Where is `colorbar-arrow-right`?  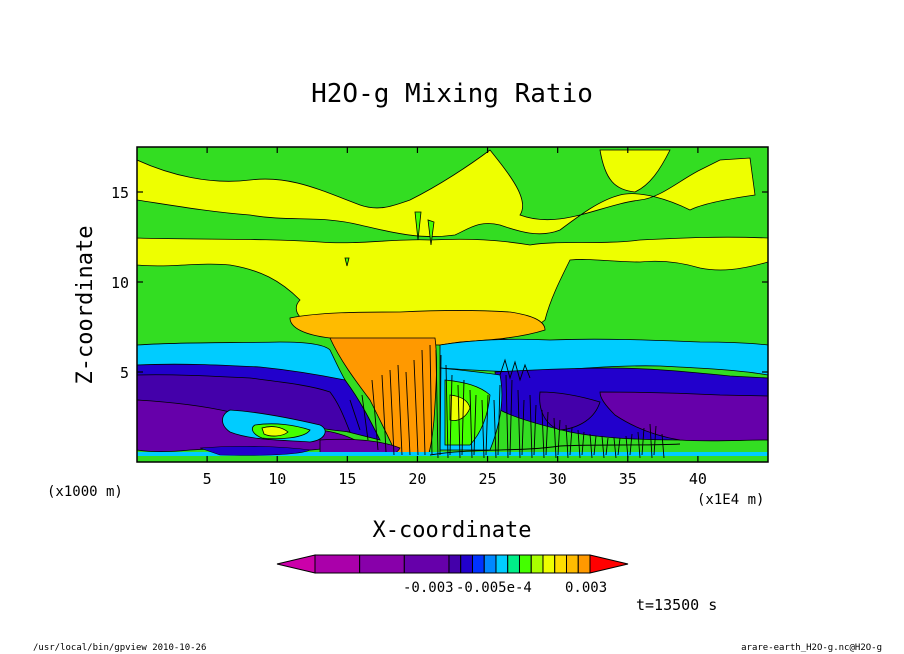 colorbar-arrow-right is located at coordinates (609, 564).